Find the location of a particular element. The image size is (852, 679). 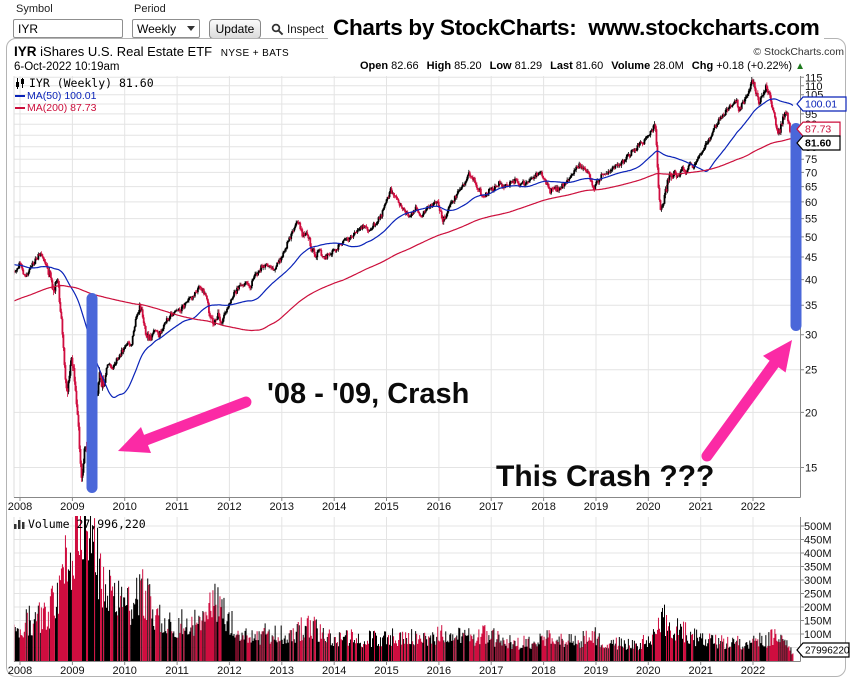

svg-text: 50 is located at coordinates (811, 238).